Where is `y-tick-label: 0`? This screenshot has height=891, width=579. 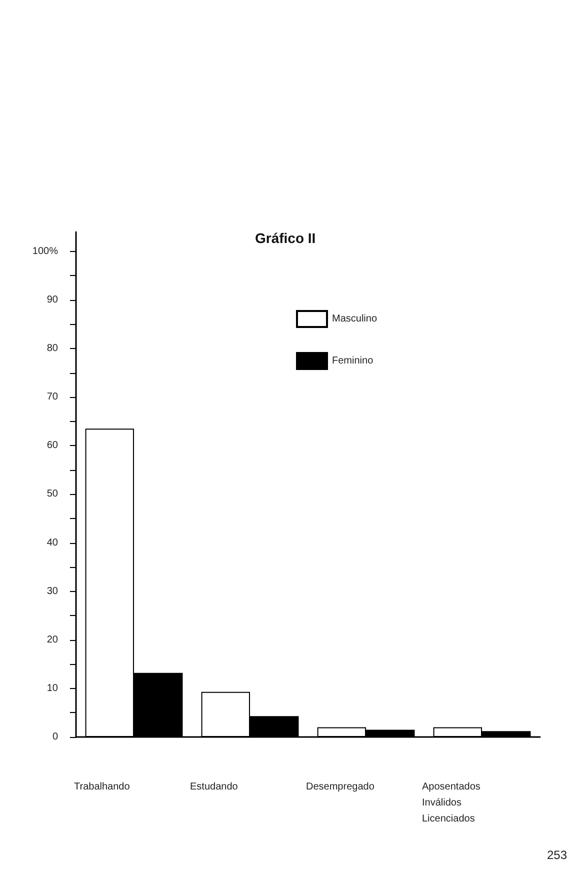
y-tick-label: 0 is located at coordinates (55, 737).